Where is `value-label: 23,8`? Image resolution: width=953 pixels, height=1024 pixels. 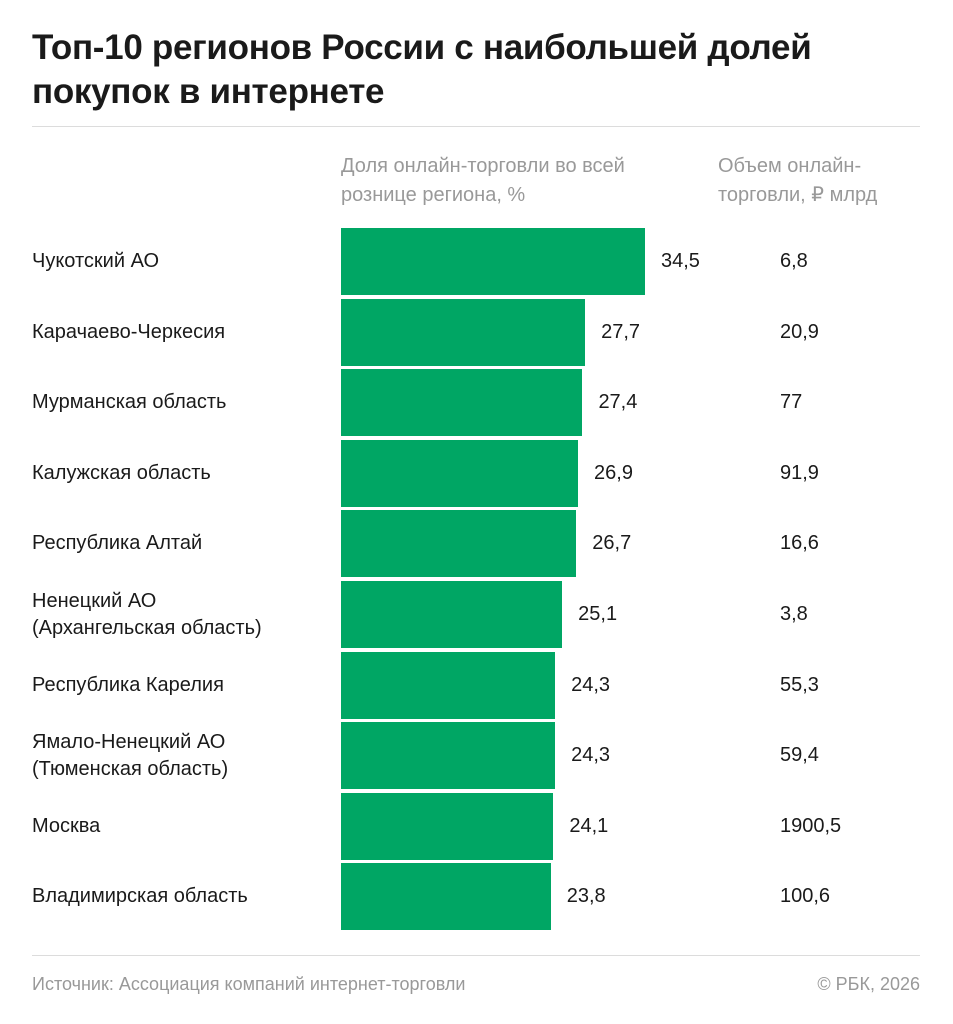 value-label: 23,8 is located at coordinates (586, 896).